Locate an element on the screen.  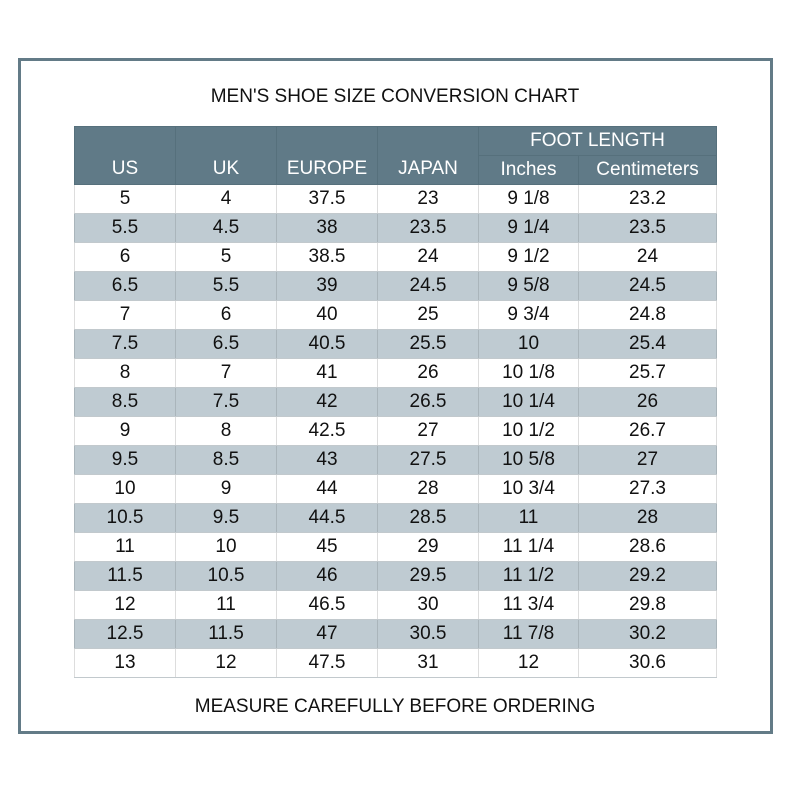
cell-japan: 28.5 is located at coordinates (428, 518).